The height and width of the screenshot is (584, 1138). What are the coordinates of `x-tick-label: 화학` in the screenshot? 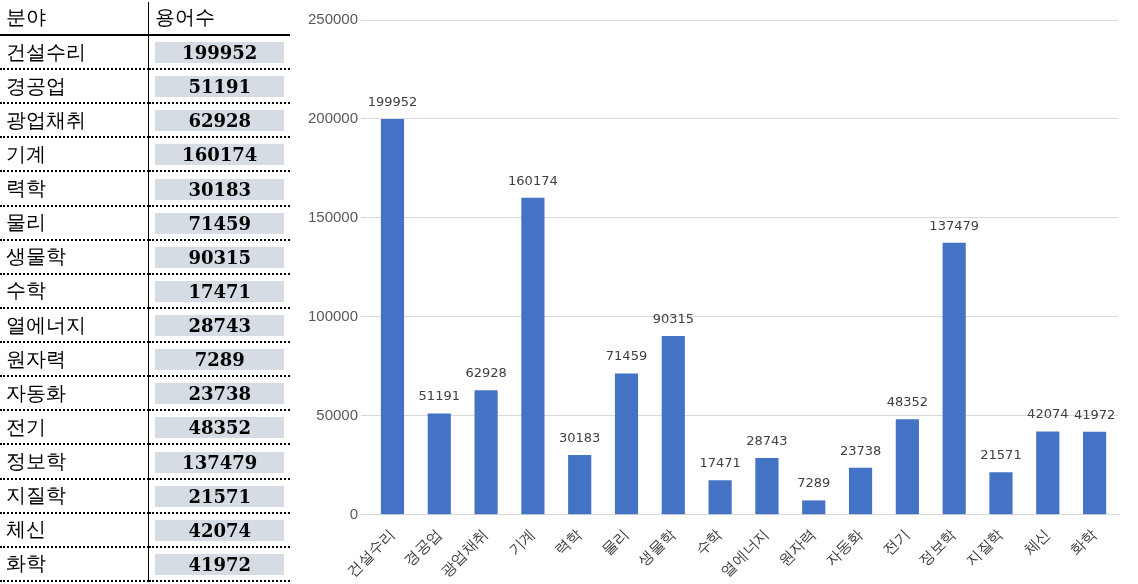 It's located at (1083, 542).